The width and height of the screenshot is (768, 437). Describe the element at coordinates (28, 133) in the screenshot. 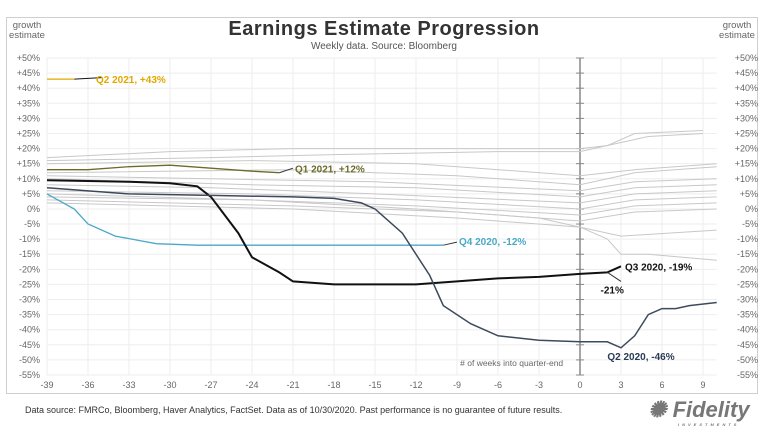

I see `y-tick-label-left: +25%` at that location.